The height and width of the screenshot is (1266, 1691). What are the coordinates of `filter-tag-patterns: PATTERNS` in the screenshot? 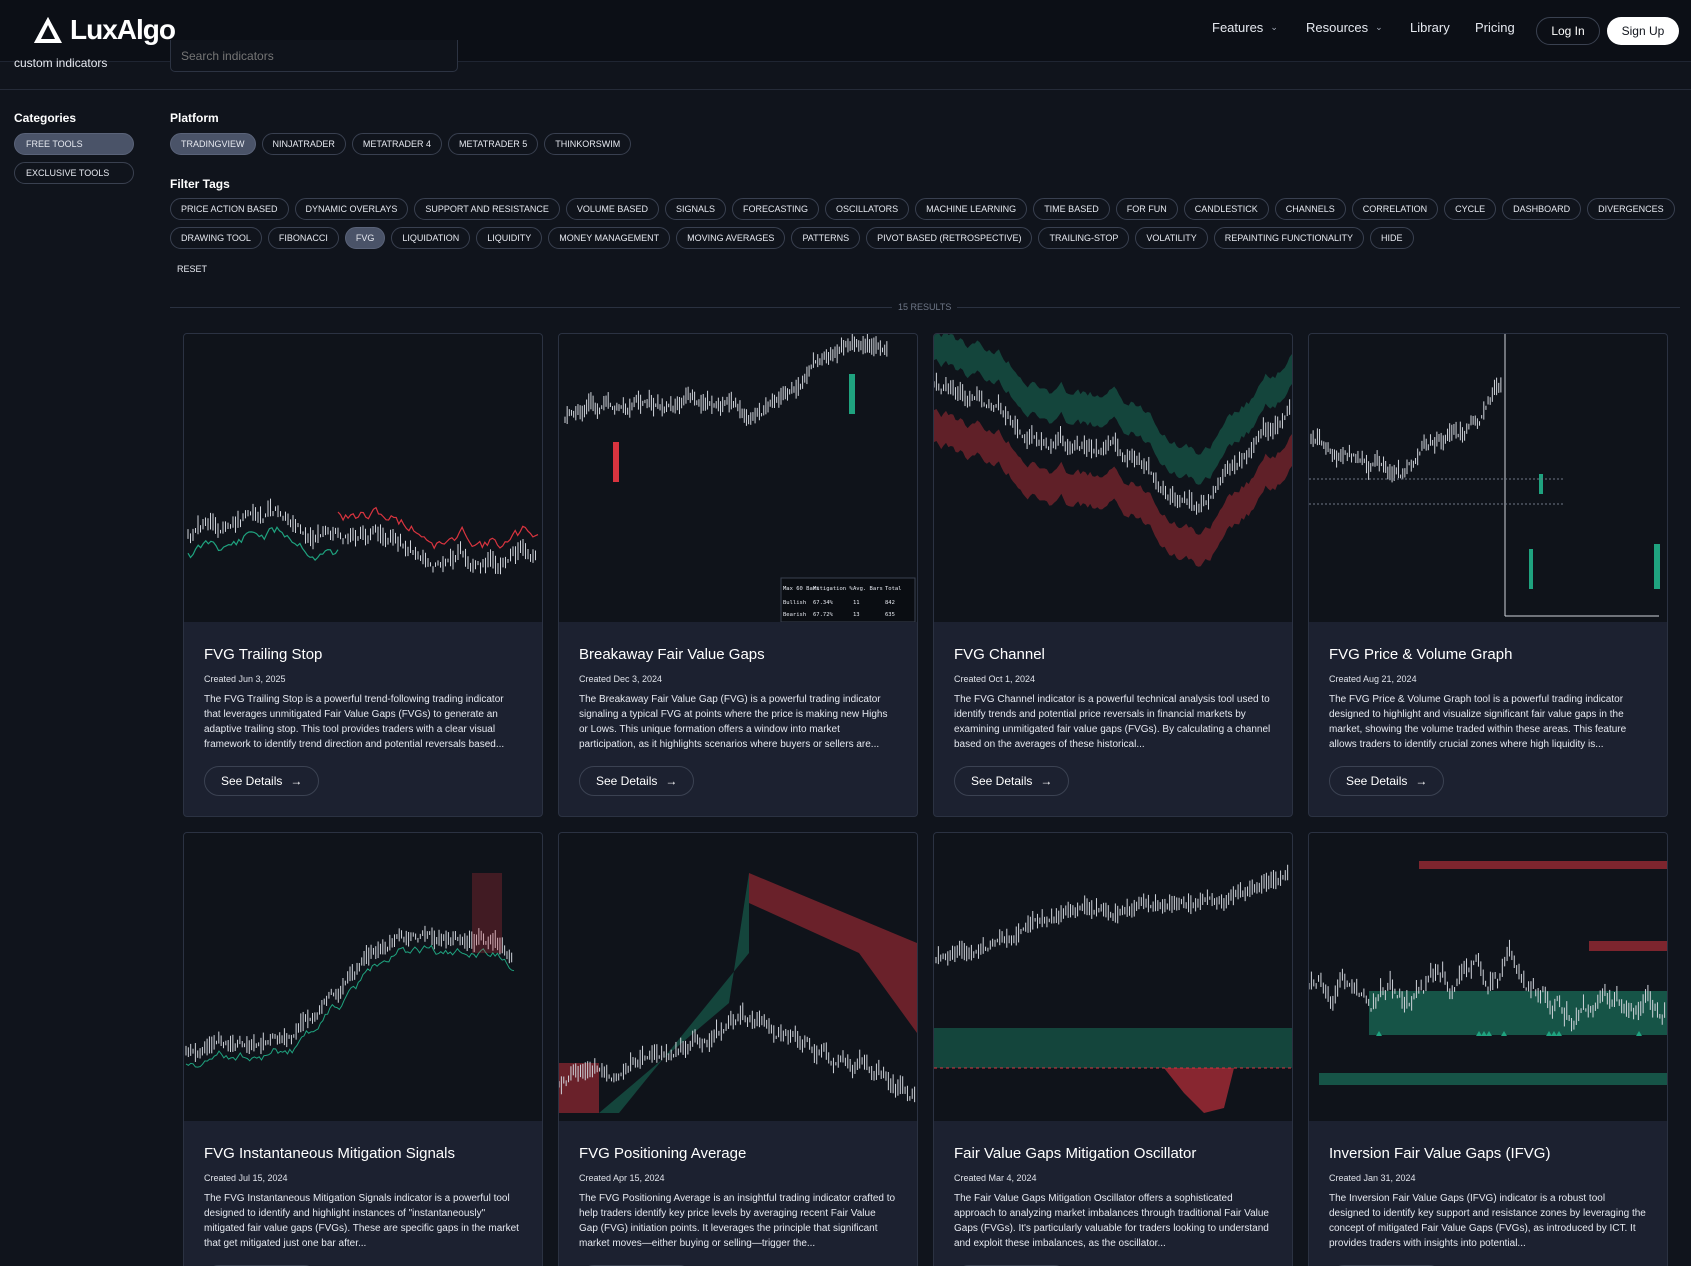 It's located at (826, 238).